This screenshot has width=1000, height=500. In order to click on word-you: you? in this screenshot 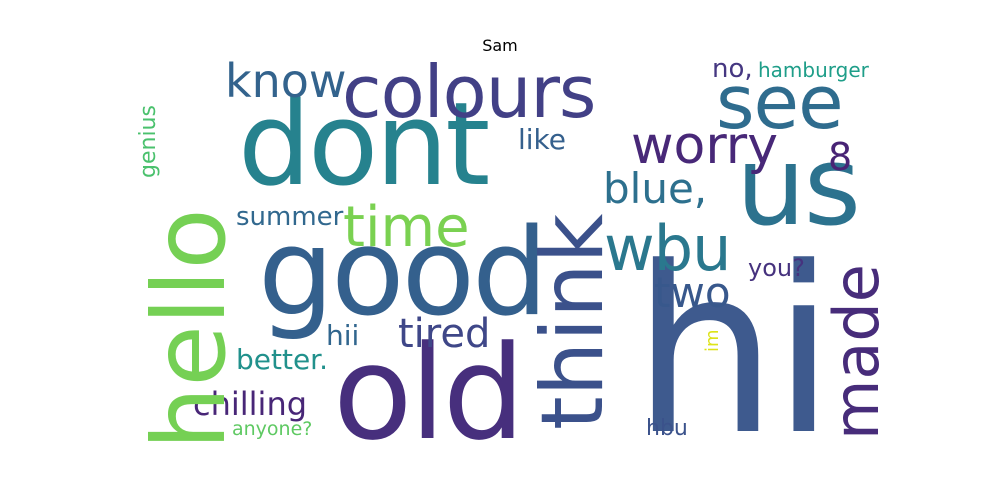, I will do `click(776, 268)`.